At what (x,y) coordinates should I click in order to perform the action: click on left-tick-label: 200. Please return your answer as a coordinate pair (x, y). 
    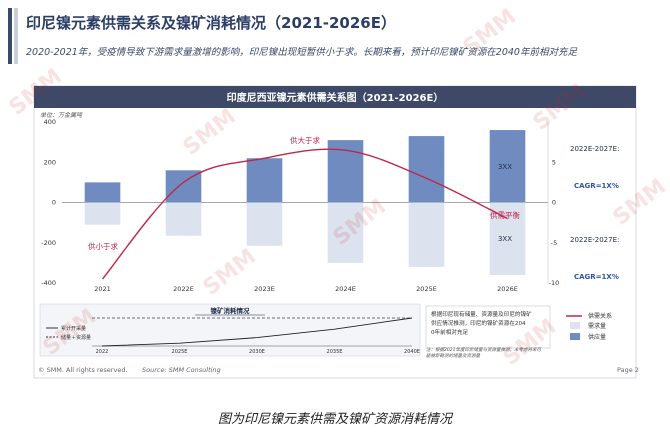
    Looking at the image, I should click on (50, 162).